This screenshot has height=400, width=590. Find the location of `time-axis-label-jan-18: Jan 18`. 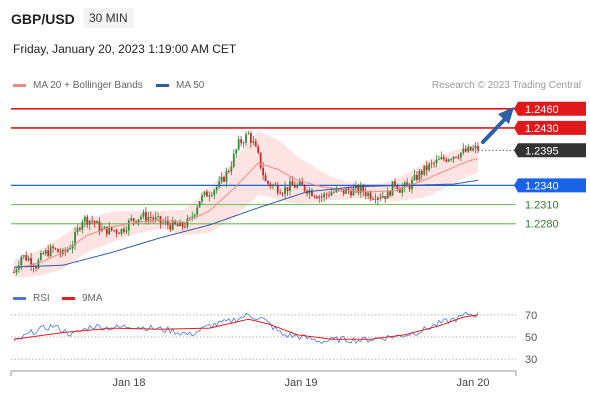

time-axis-label-jan-18: Jan 18 is located at coordinates (128, 383).